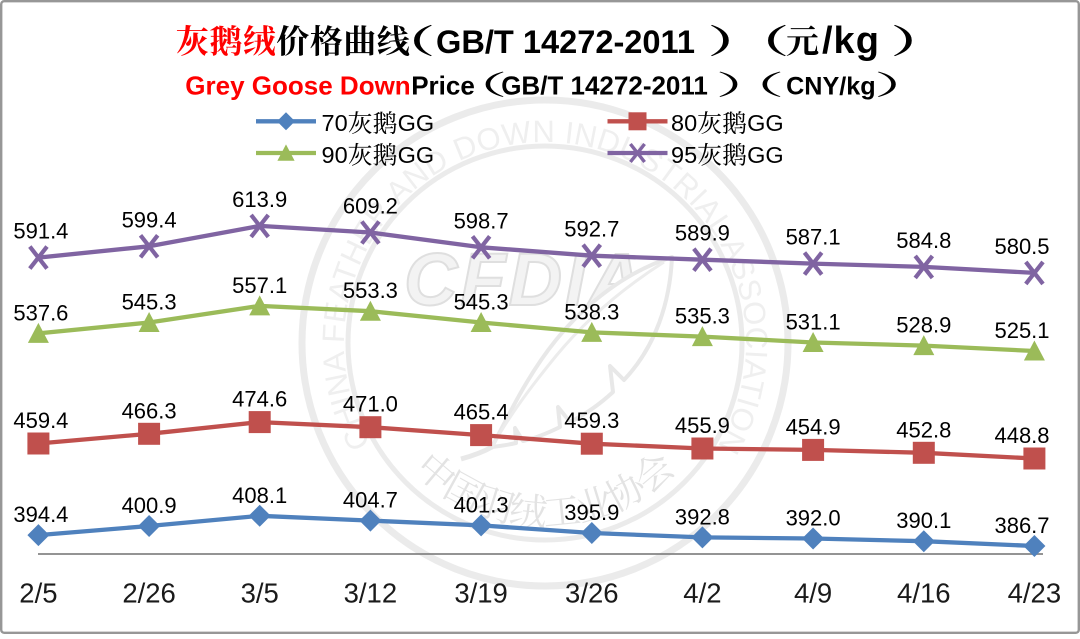 The image size is (1080, 639). I want to click on svg-text: 408.1, so click(259, 495).